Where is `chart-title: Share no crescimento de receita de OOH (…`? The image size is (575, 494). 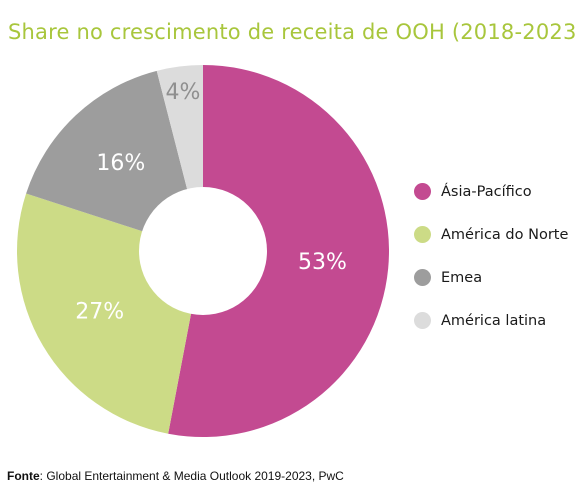
chart-title: Share no crescimento de receita de OOH (… is located at coordinates (291, 32).